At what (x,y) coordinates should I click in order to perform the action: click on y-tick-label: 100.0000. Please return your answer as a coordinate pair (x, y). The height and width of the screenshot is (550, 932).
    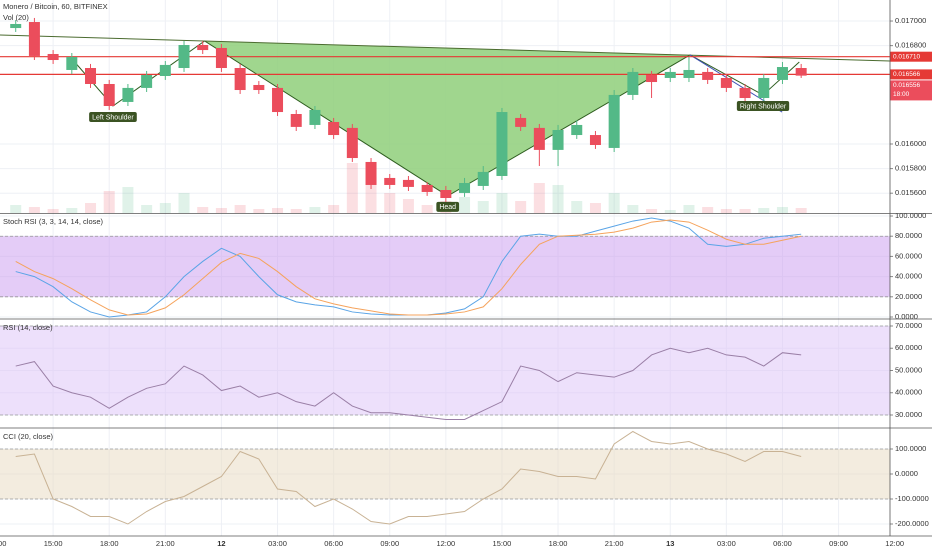
    Looking at the image, I should click on (910, 215).